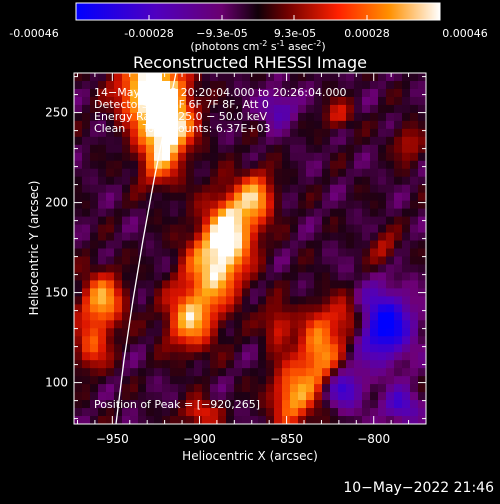 The image size is (500, 504). I want to click on x-tick-label: −900, so click(199, 439).